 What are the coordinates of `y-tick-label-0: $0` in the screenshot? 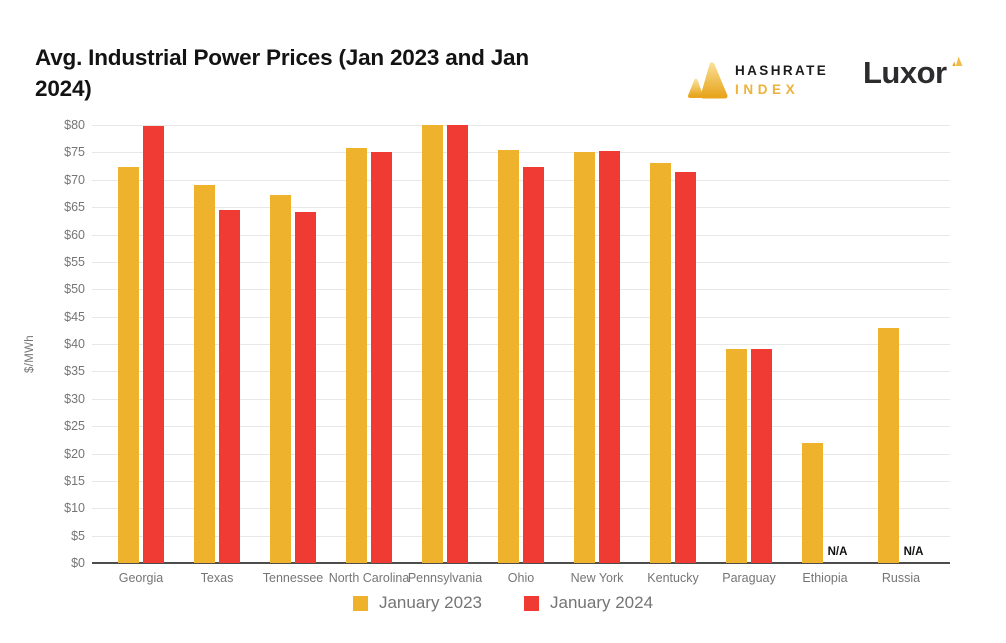 It's located at (78, 563).